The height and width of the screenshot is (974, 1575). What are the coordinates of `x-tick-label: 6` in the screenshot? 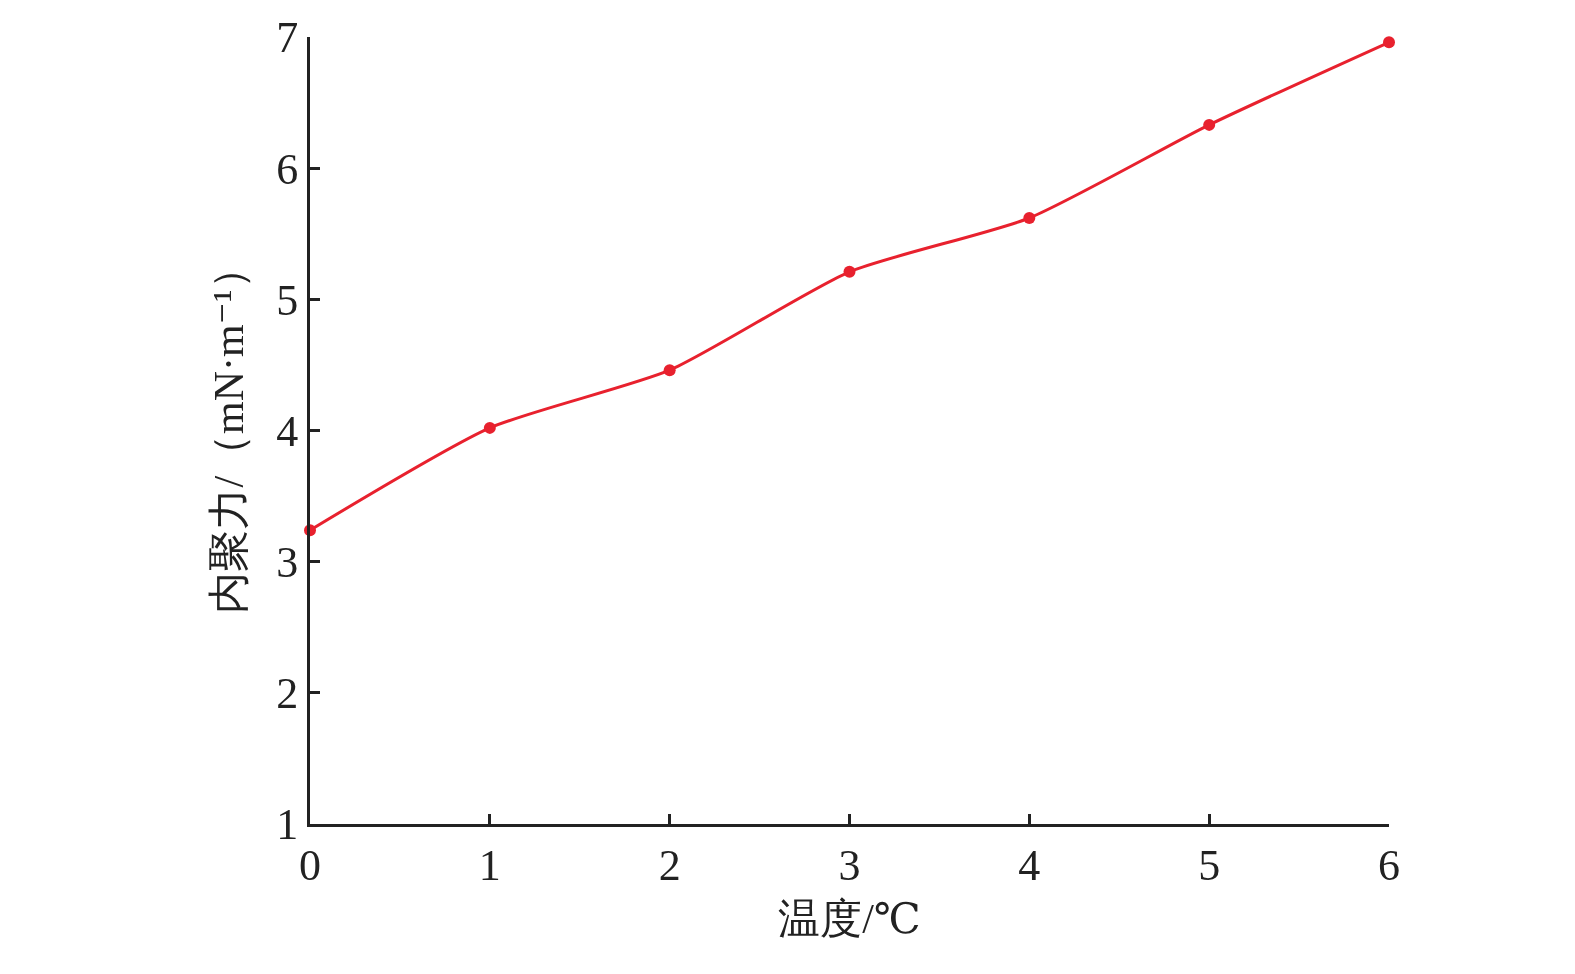 It's located at (1389, 865).